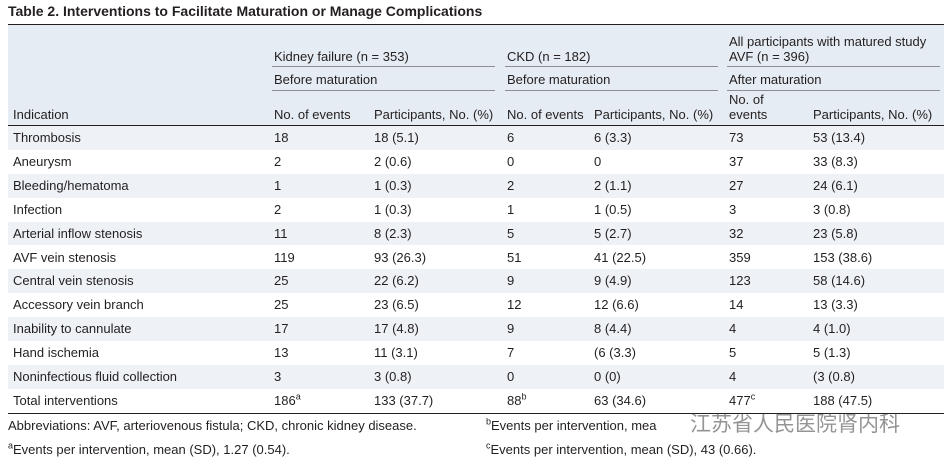  Describe the element at coordinates (616, 305) in the screenshot. I see `cell: 12 (6.6)` at that location.